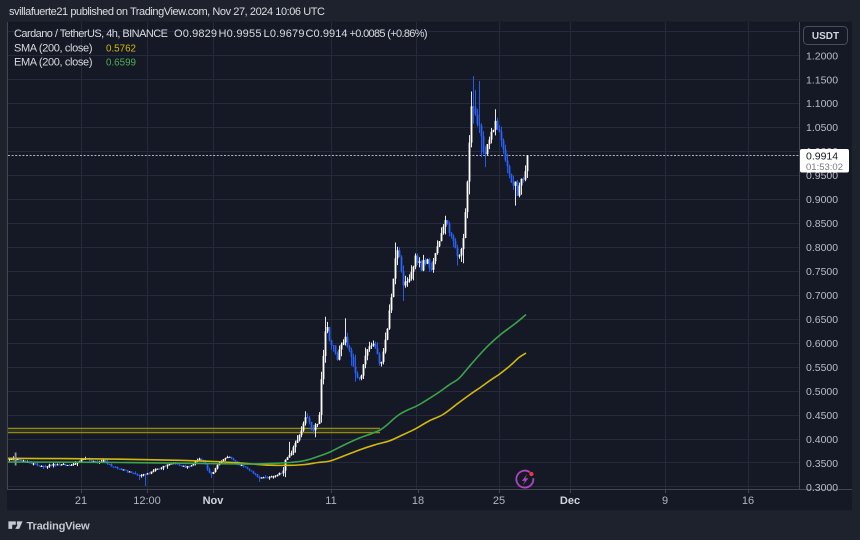 Image resolution: width=860 pixels, height=540 pixels. I want to click on svg-text: 1.2000, so click(822, 56).